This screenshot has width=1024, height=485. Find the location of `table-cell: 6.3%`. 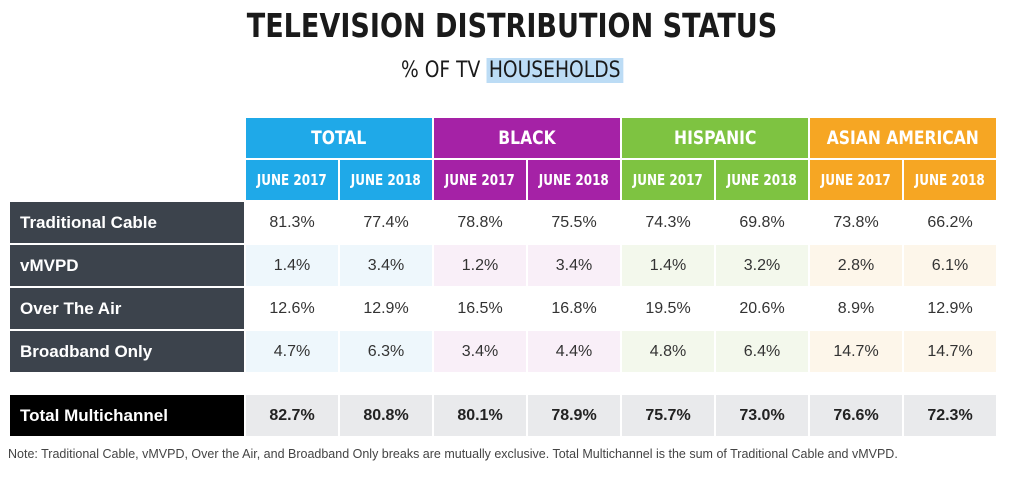

table-cell: 6.3% is located at coordinates (386, 351).